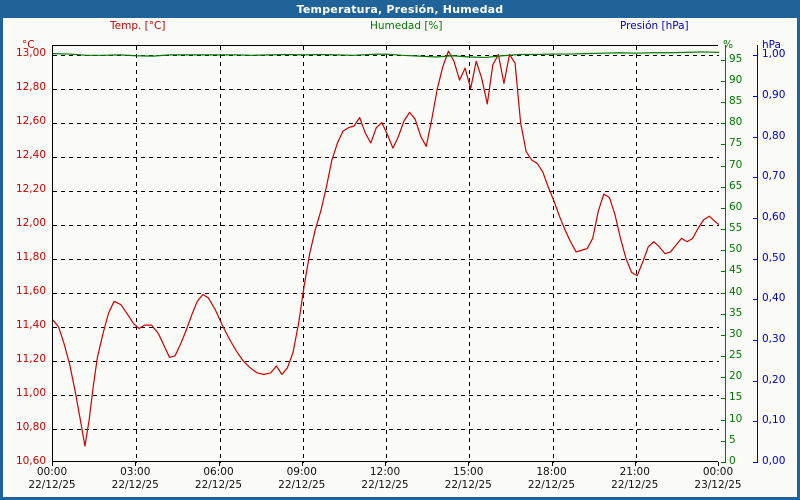 Image resolution: width=800 pixels, height=500 pixels. I want to click on humidity-axis-line, so click(725, 254).